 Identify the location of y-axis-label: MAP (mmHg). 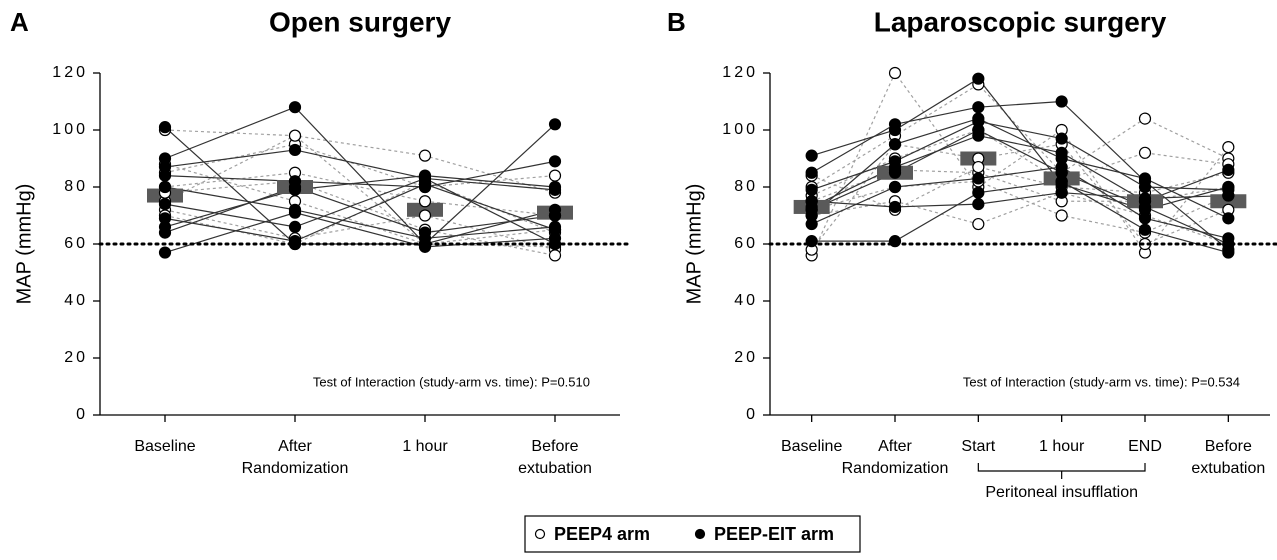
(694, 244).